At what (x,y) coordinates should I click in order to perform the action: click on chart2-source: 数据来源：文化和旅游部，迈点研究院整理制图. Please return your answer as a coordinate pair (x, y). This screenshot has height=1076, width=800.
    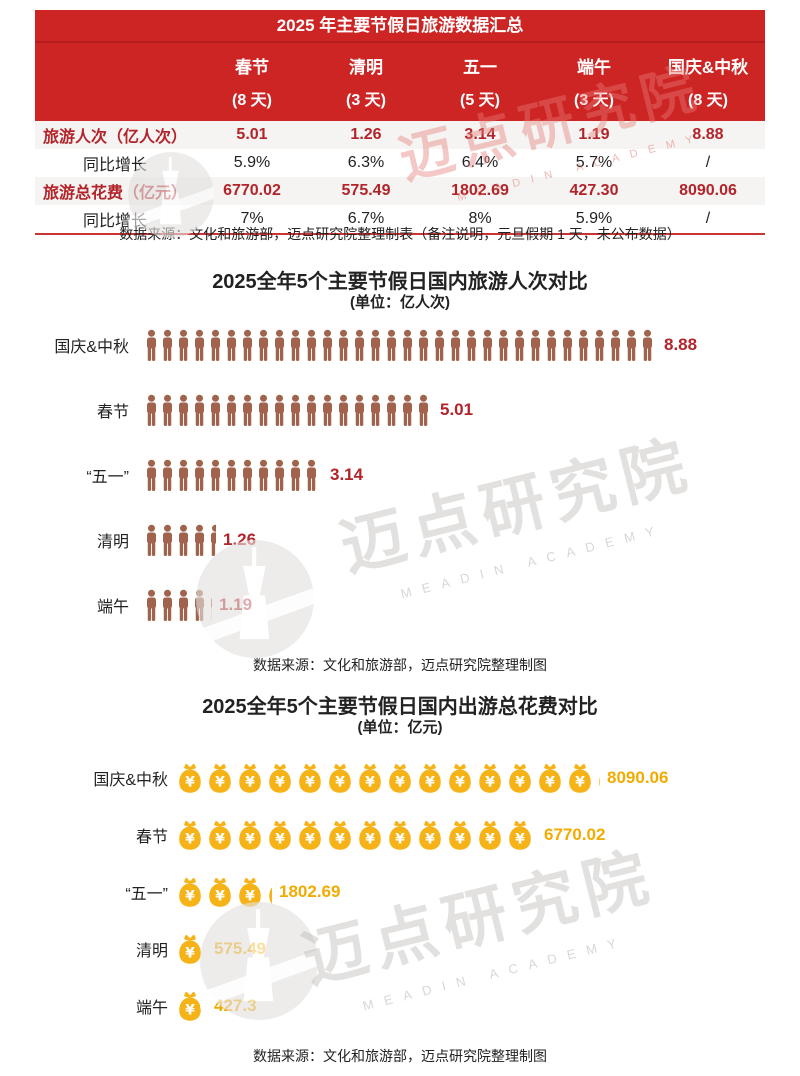
    Looking at the image, I should click on (400, 1056).